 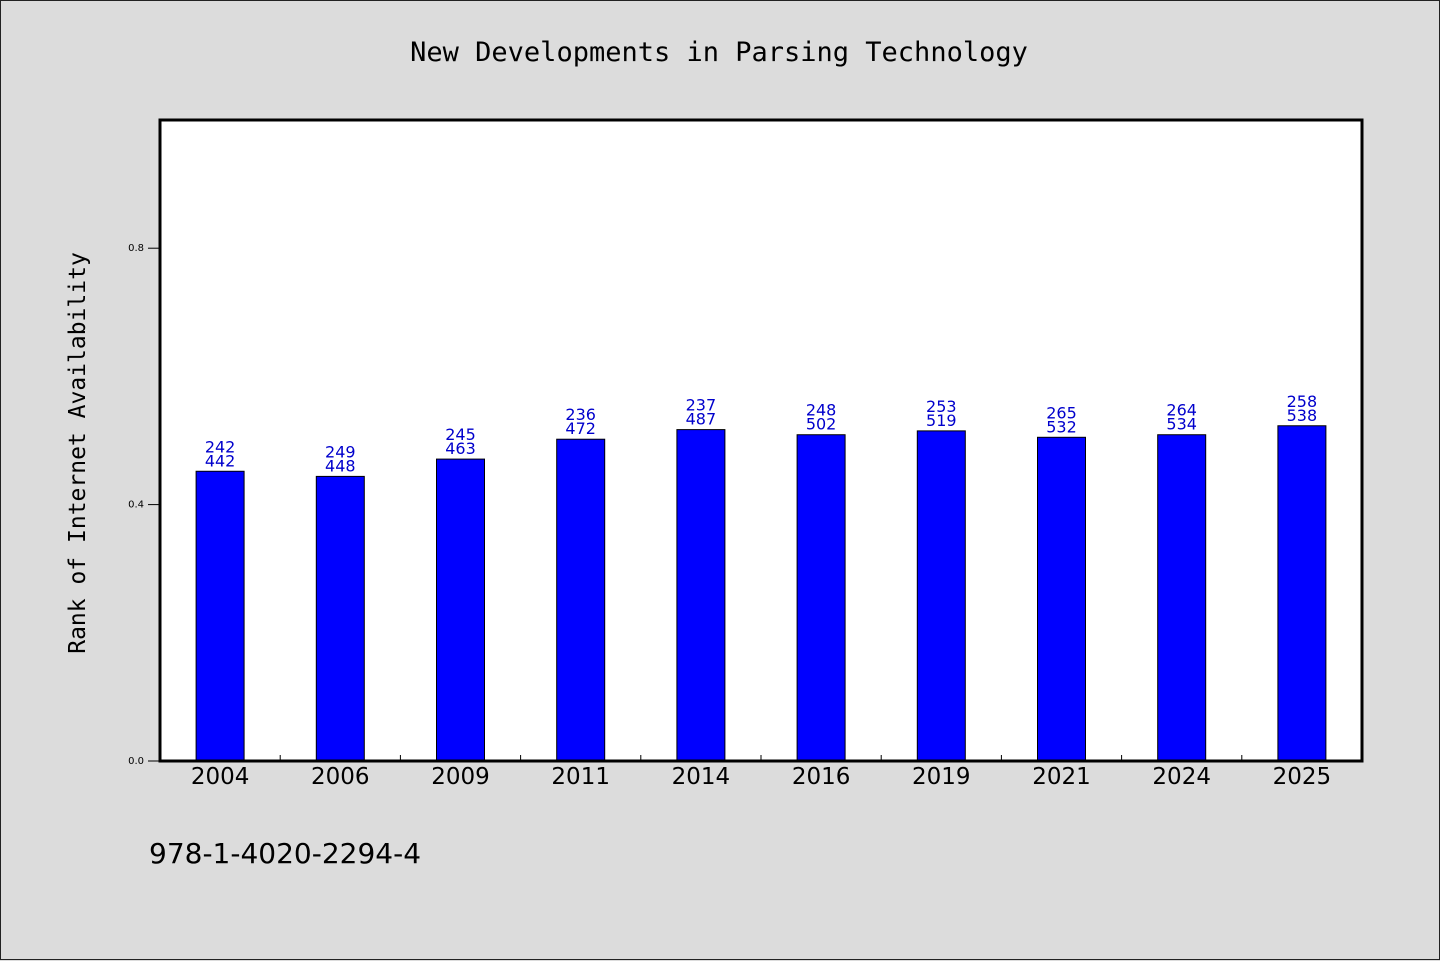 I want to click on x-tick-label-2009: 2009, so click(x=460, y=777).